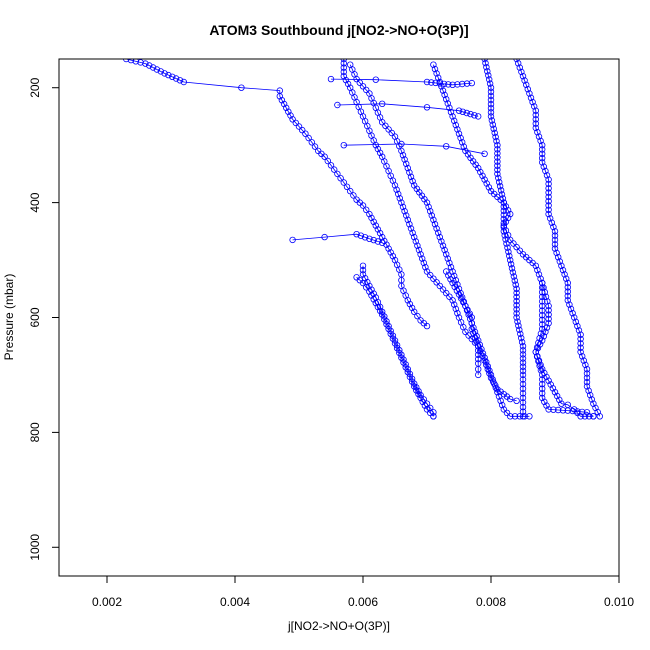  I want to click on y-tick-label: 400, so click(35, 202).